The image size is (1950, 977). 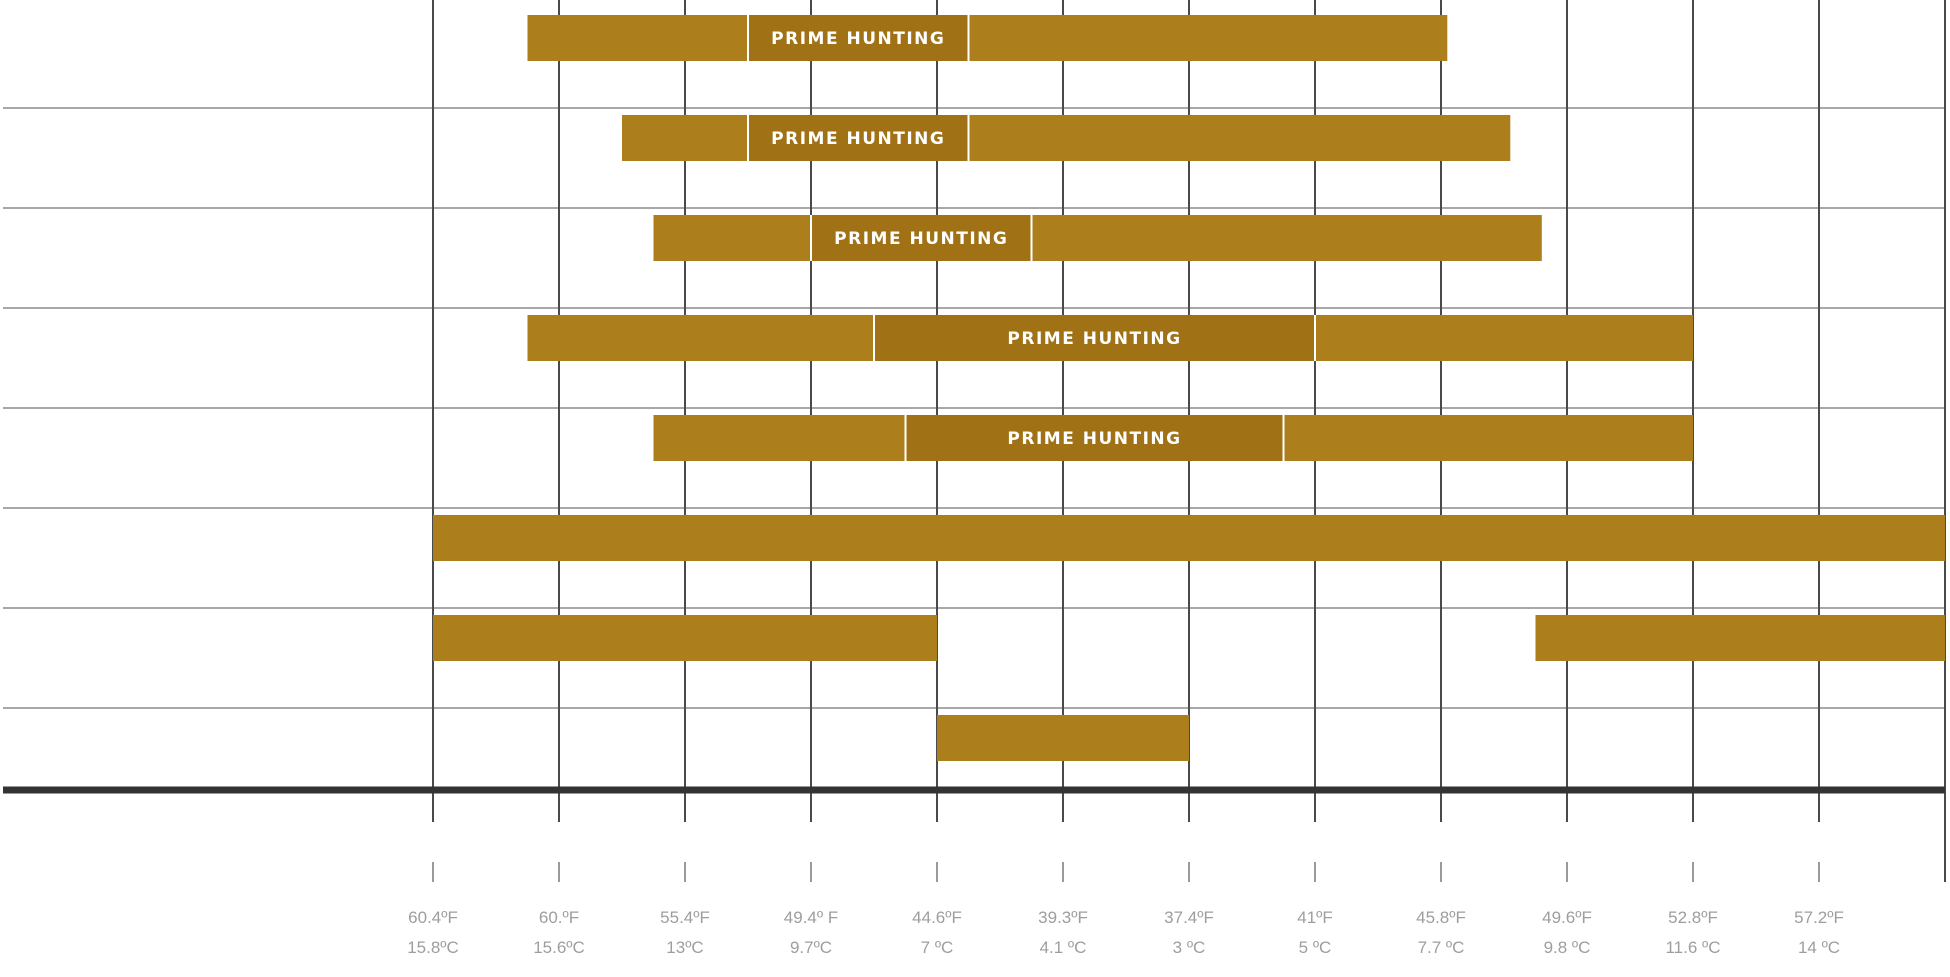 I want to click on x-tick-label-fahrenheit: 45.8ºF, so click(x=1441, y=917).